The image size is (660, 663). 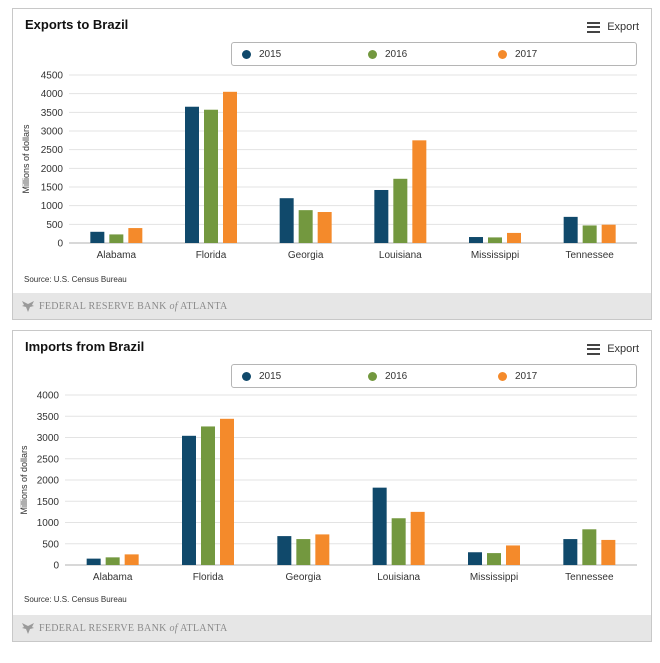 What do you see at coordinates (48, 438) in the screenshot?
I see `y-tick-label: 3000` at bounding box center [48, 438].